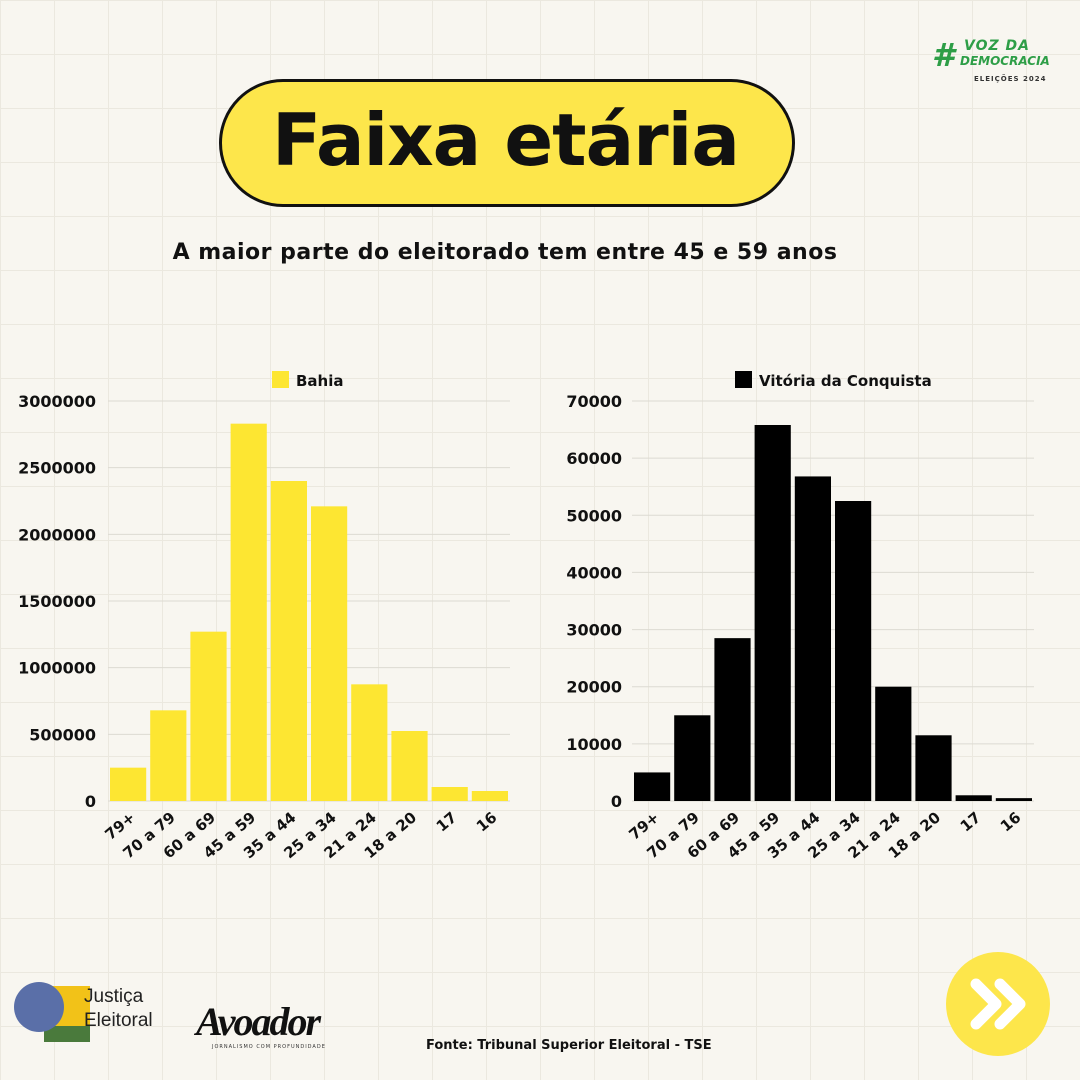 The height and width of the screenshot is (1080, 1080). I want to click on brand-hash: #, so click(943, 55).